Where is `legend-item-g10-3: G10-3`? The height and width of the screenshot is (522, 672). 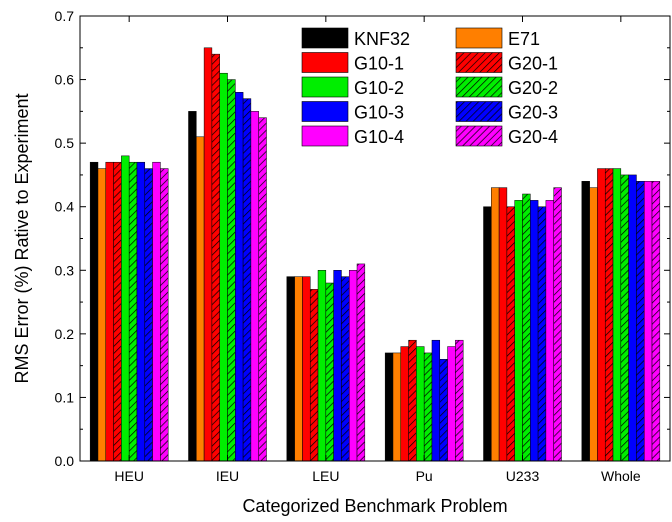 legend-item-g10-3: G10-3 is located at coordinates (352, 112).